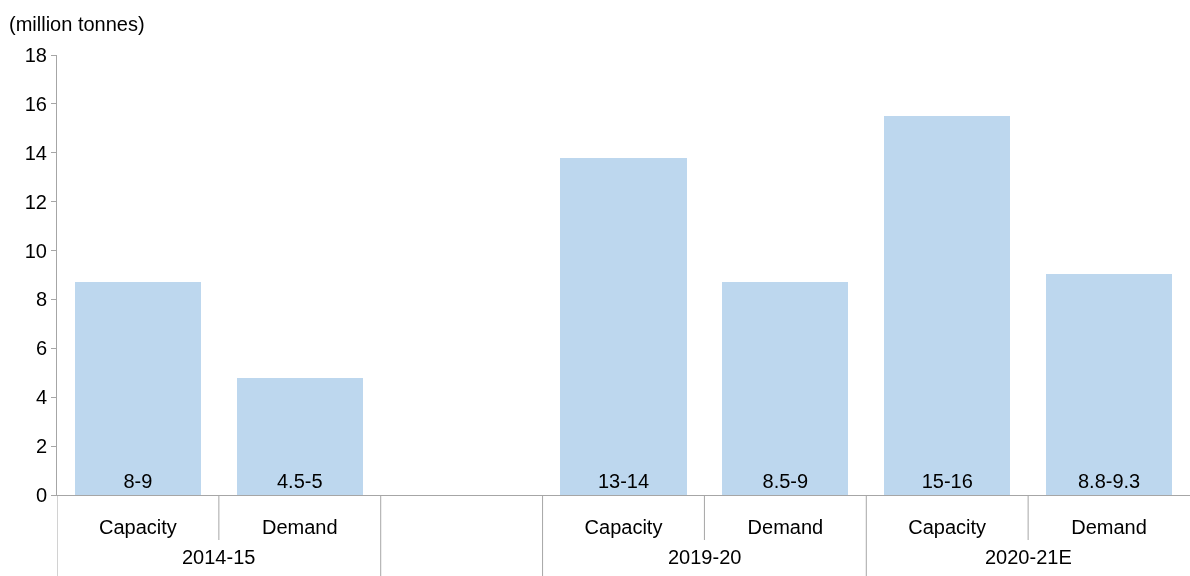  Describe the element at coordinates (41, 446) in the screenshot. I see `y-tick-label: 2` at that location.